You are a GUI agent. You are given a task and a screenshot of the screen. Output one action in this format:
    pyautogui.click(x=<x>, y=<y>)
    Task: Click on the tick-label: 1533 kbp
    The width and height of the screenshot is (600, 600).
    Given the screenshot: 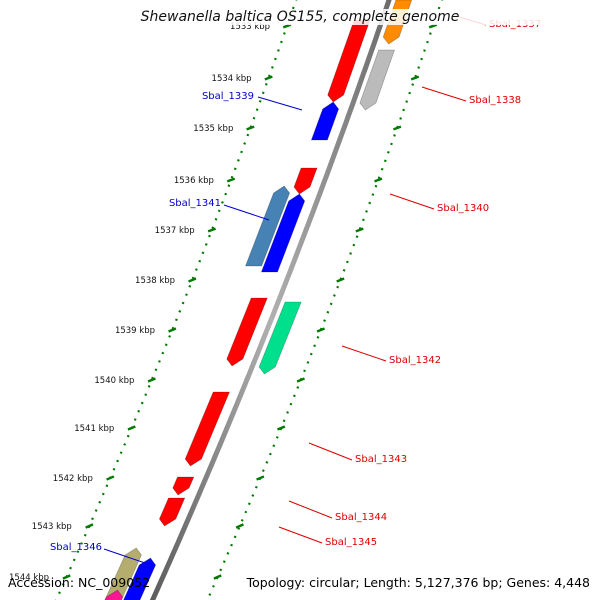 What is the action you would take?
    pyautogui.click(x=250, y=27)
    